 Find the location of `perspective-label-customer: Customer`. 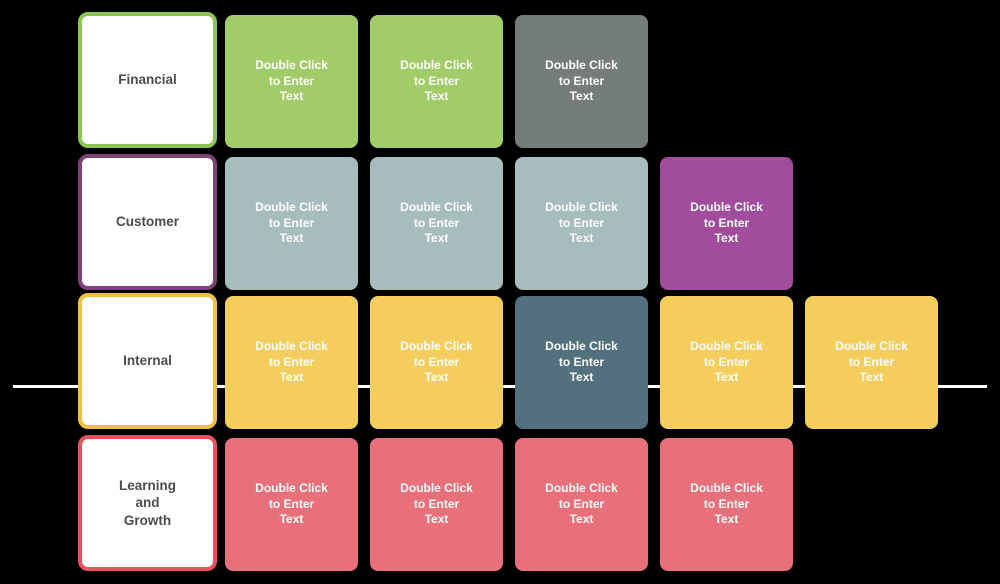

perspective-label-customer: Customer is located at coordinates (147, 222).